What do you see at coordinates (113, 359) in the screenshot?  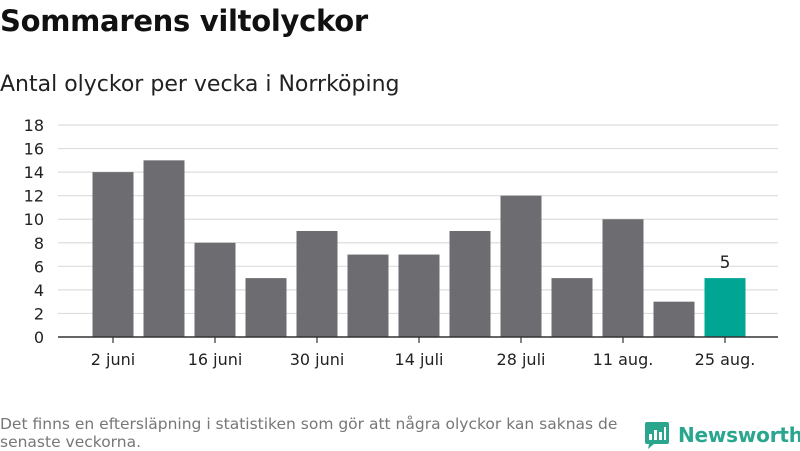 I see `x-tick-label: 2 juni` at bounding box center [113, 359].